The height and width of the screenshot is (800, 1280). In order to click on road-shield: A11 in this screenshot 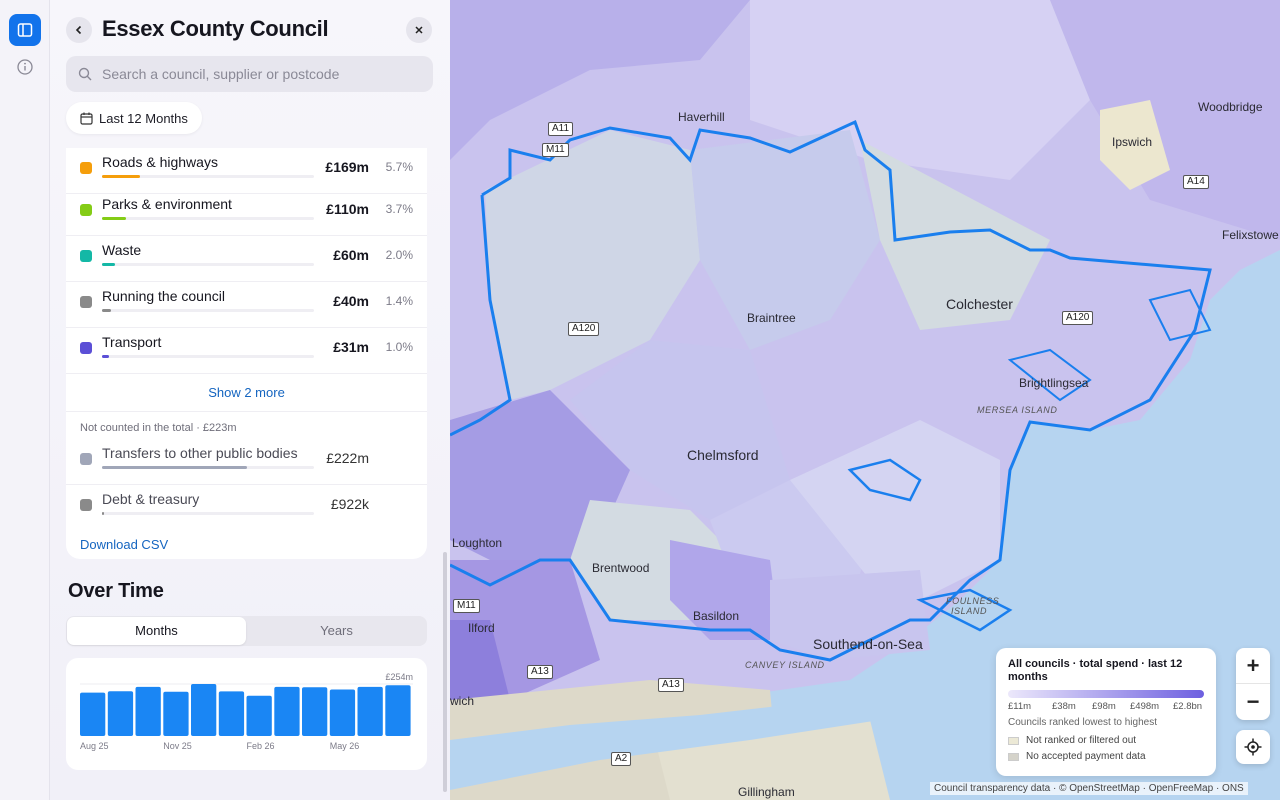, I will do `click(561, 129)`.